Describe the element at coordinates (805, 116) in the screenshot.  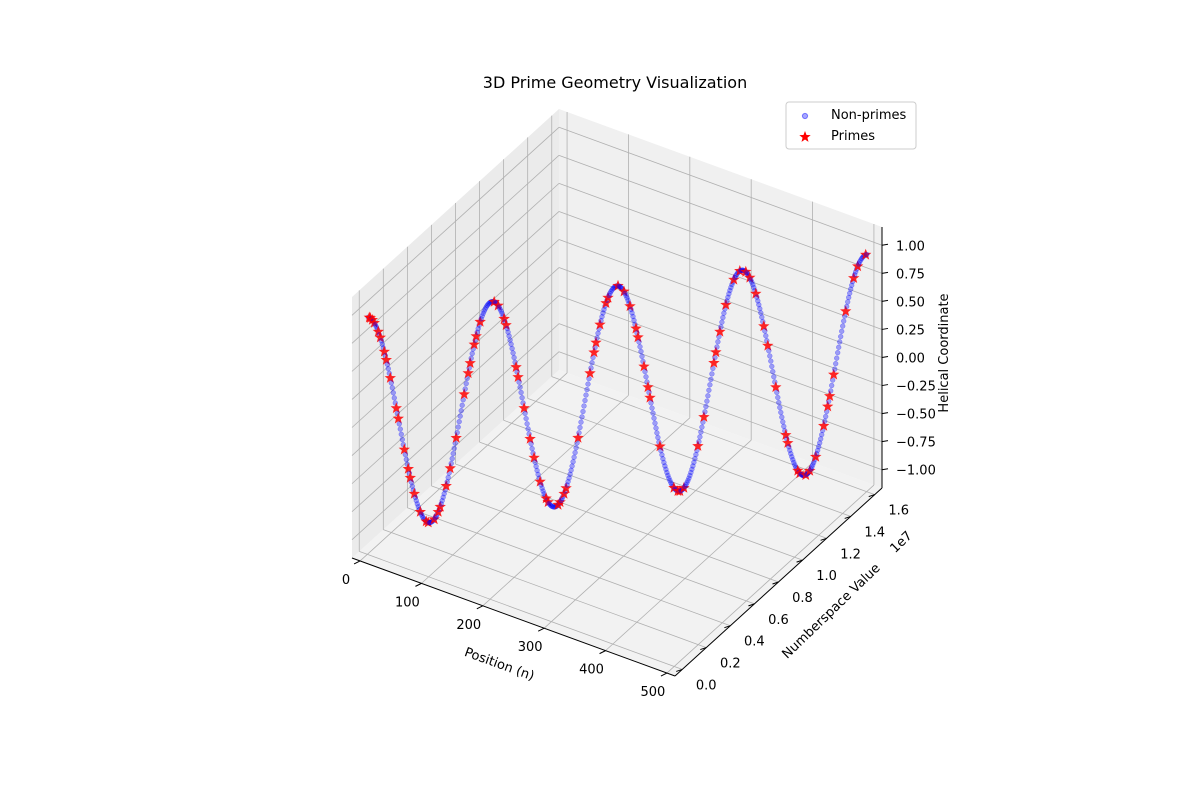
I see `legend-marker-nonprimes` at that location.